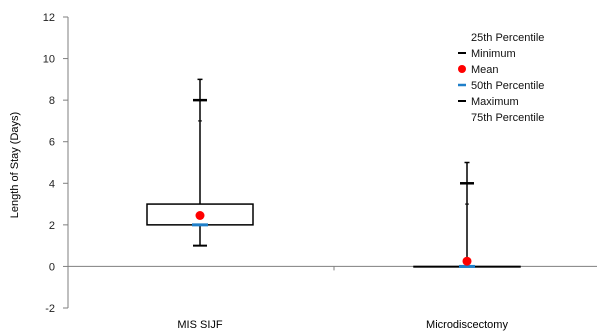  What do you see at coordinates (15, 165) in the screenshot?
I see `y-axis-label: Length of Stay (Days)` at bounding box center [15, 165].